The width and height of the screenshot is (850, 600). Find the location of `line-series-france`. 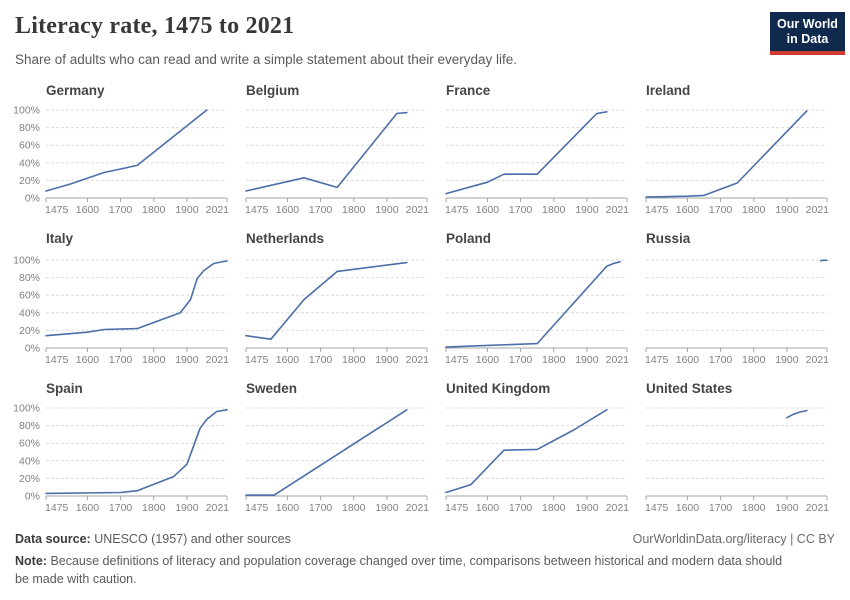

line-series-france is located at coordinates (526, 153).